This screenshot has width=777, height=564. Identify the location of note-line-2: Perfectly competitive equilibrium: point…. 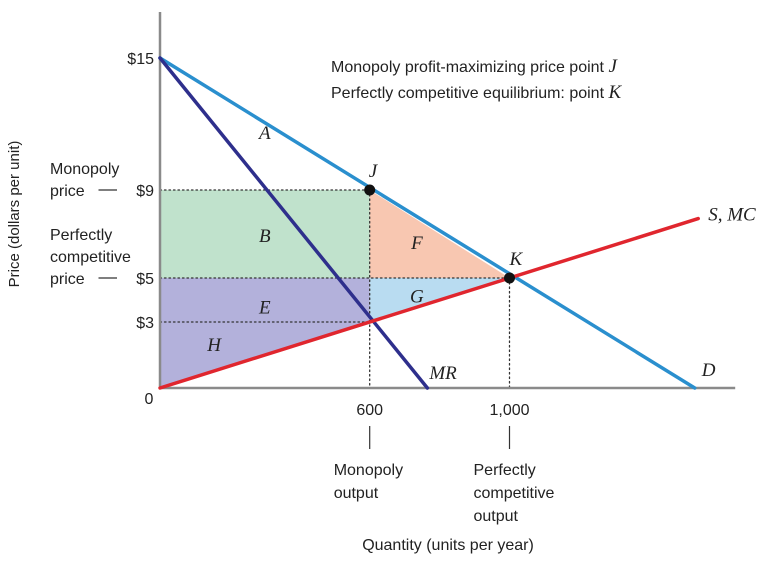
(476, 92).